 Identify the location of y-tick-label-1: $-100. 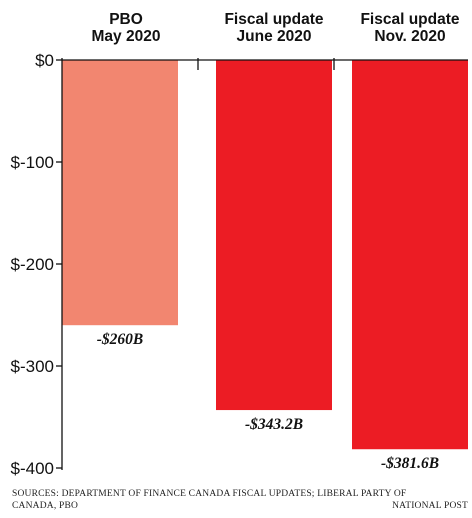
(32, 162).